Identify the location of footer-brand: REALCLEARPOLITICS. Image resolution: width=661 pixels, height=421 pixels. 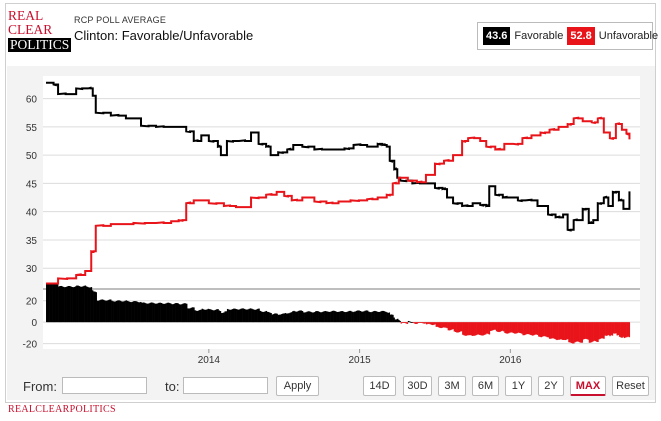
(62, 409).